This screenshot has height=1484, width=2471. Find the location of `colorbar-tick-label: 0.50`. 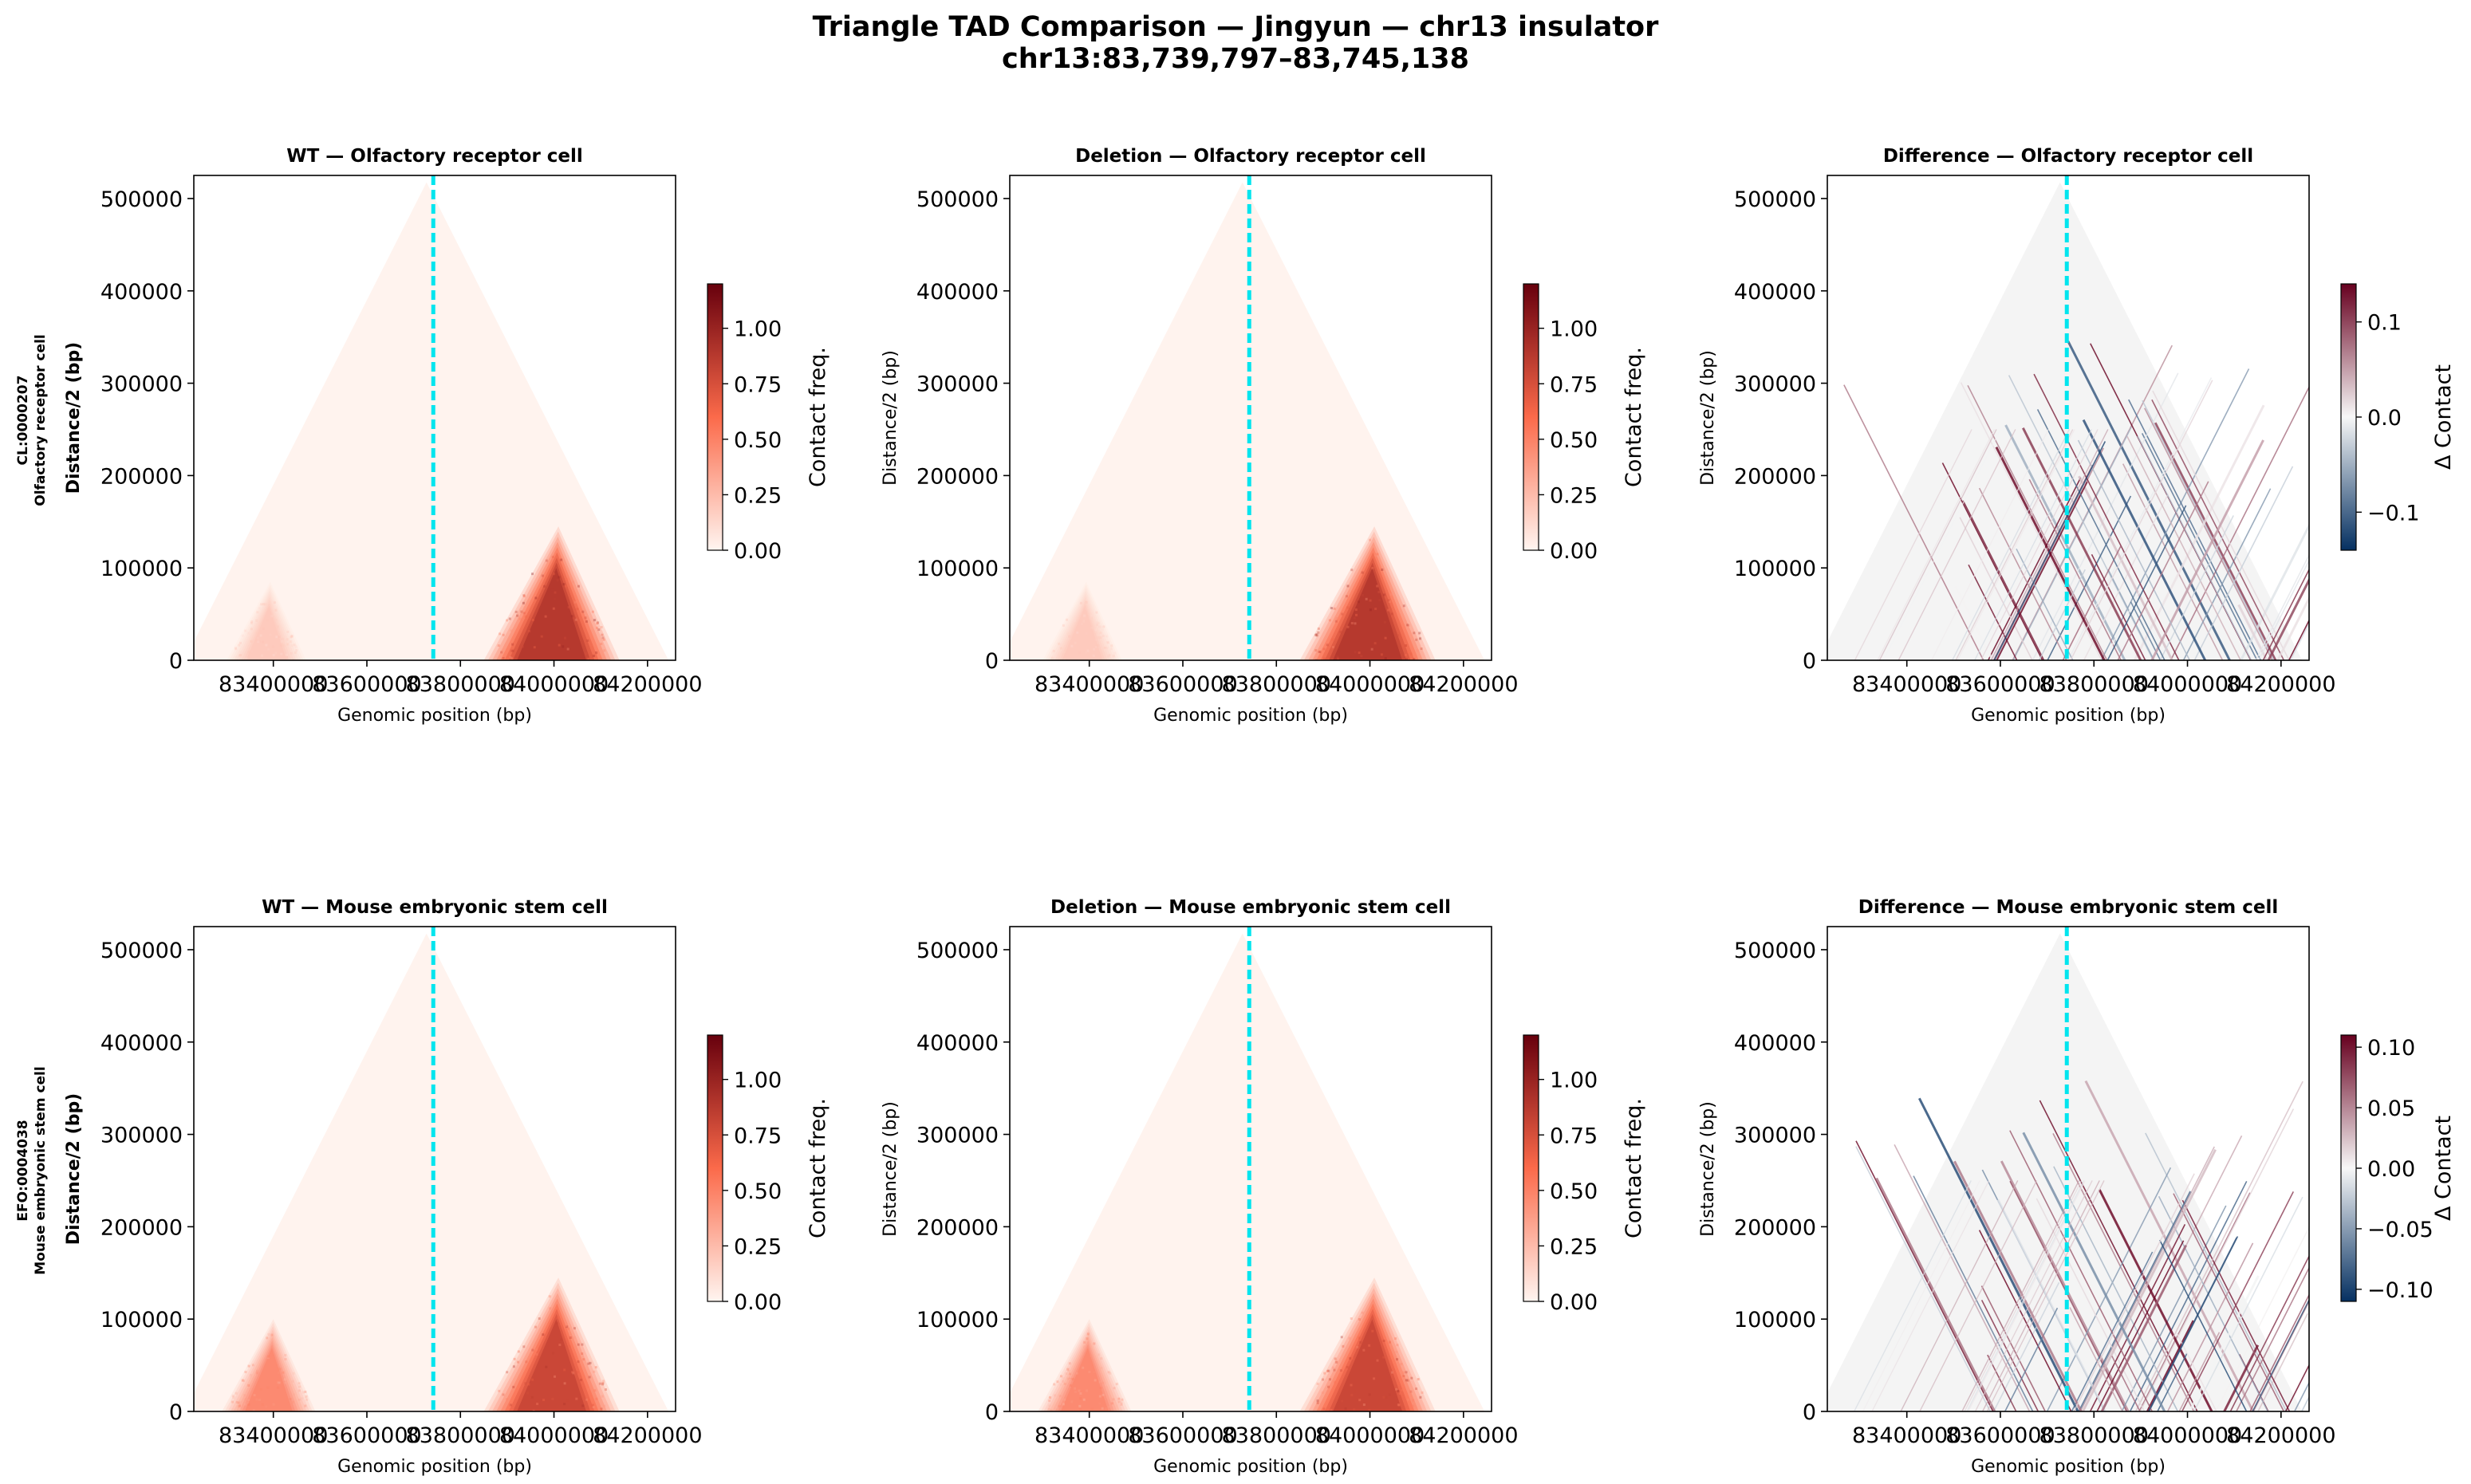

colorbar-tick-label: 0.50 is located at coordinates (1574, 1191).